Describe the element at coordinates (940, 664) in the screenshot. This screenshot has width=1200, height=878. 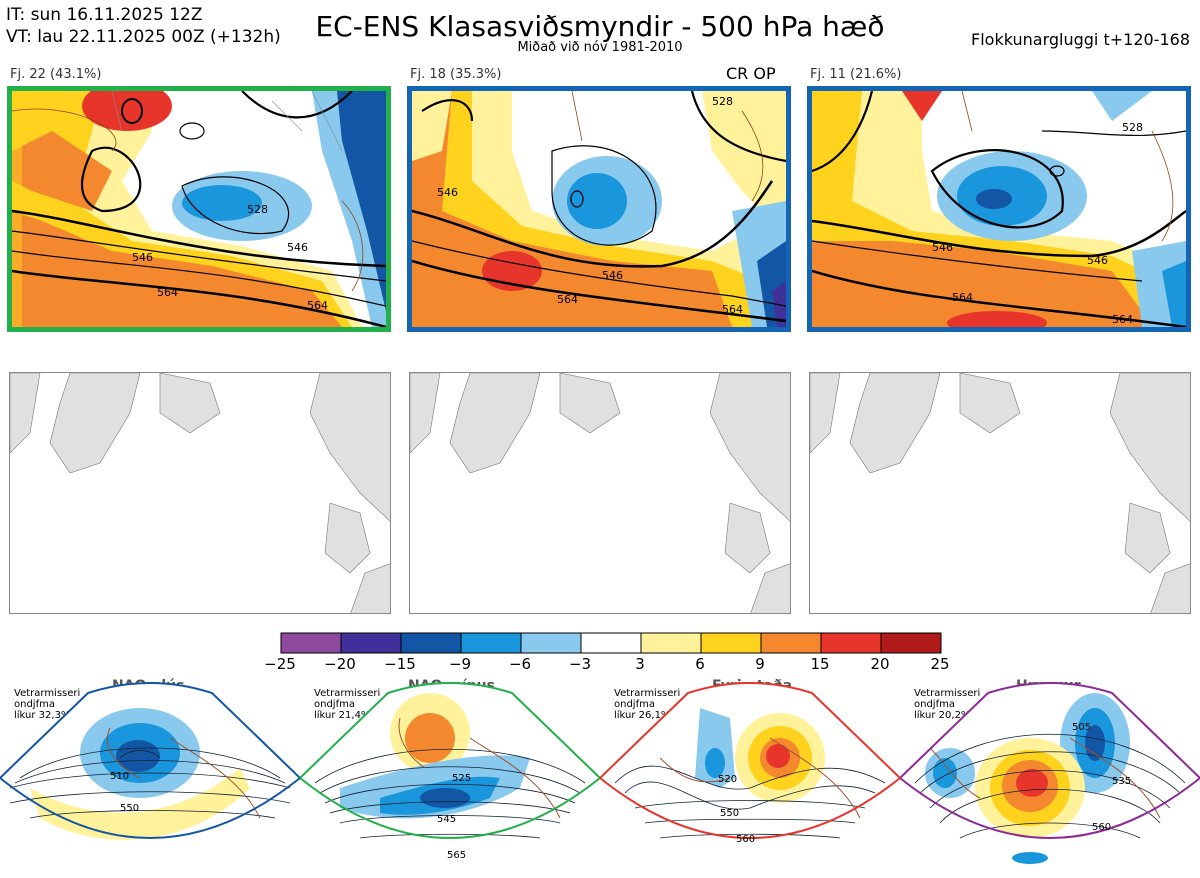
I see `colorbar-tick: 25` at that location.